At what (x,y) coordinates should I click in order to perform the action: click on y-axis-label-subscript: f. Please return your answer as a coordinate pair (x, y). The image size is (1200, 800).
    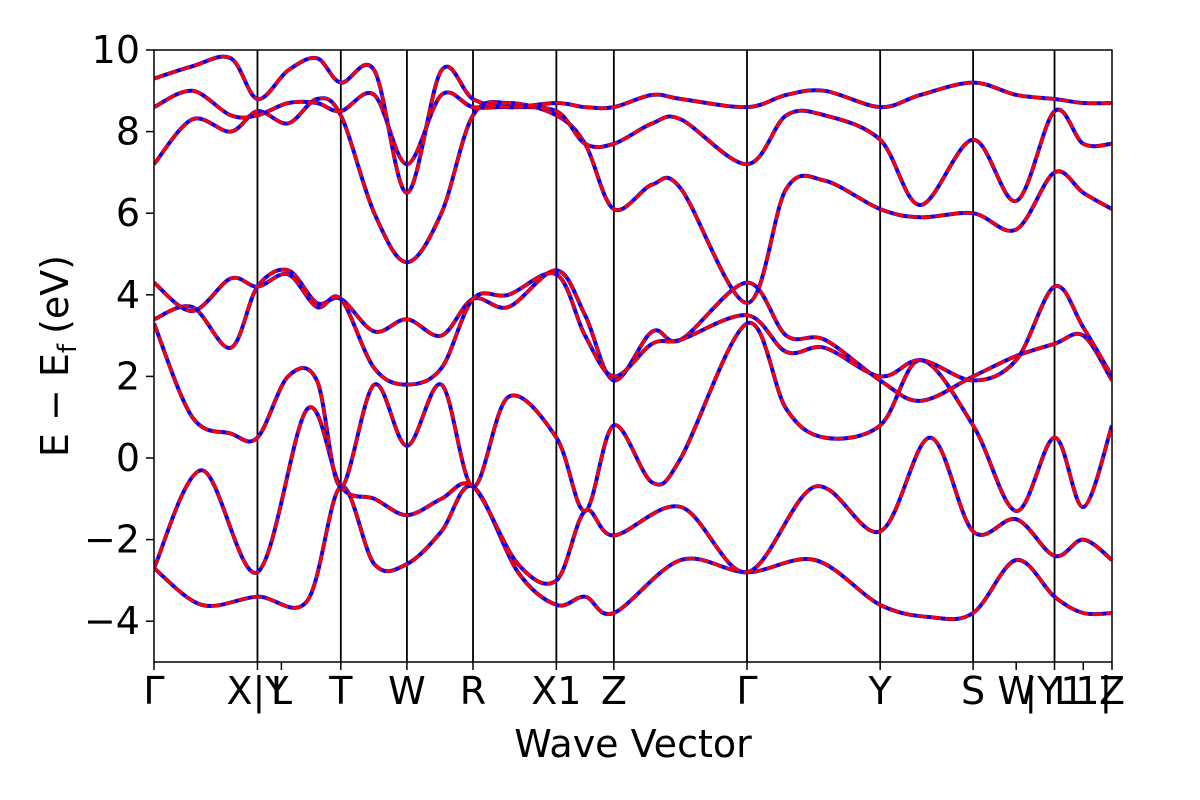
    Looking at the image, I should click on (68, 348).